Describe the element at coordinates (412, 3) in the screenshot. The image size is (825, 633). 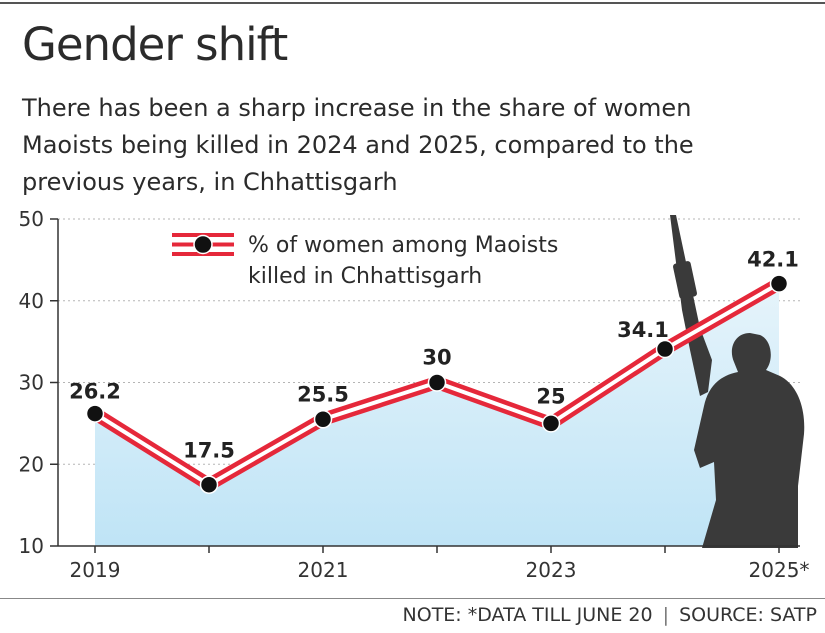
I see `top-rule` at that location.